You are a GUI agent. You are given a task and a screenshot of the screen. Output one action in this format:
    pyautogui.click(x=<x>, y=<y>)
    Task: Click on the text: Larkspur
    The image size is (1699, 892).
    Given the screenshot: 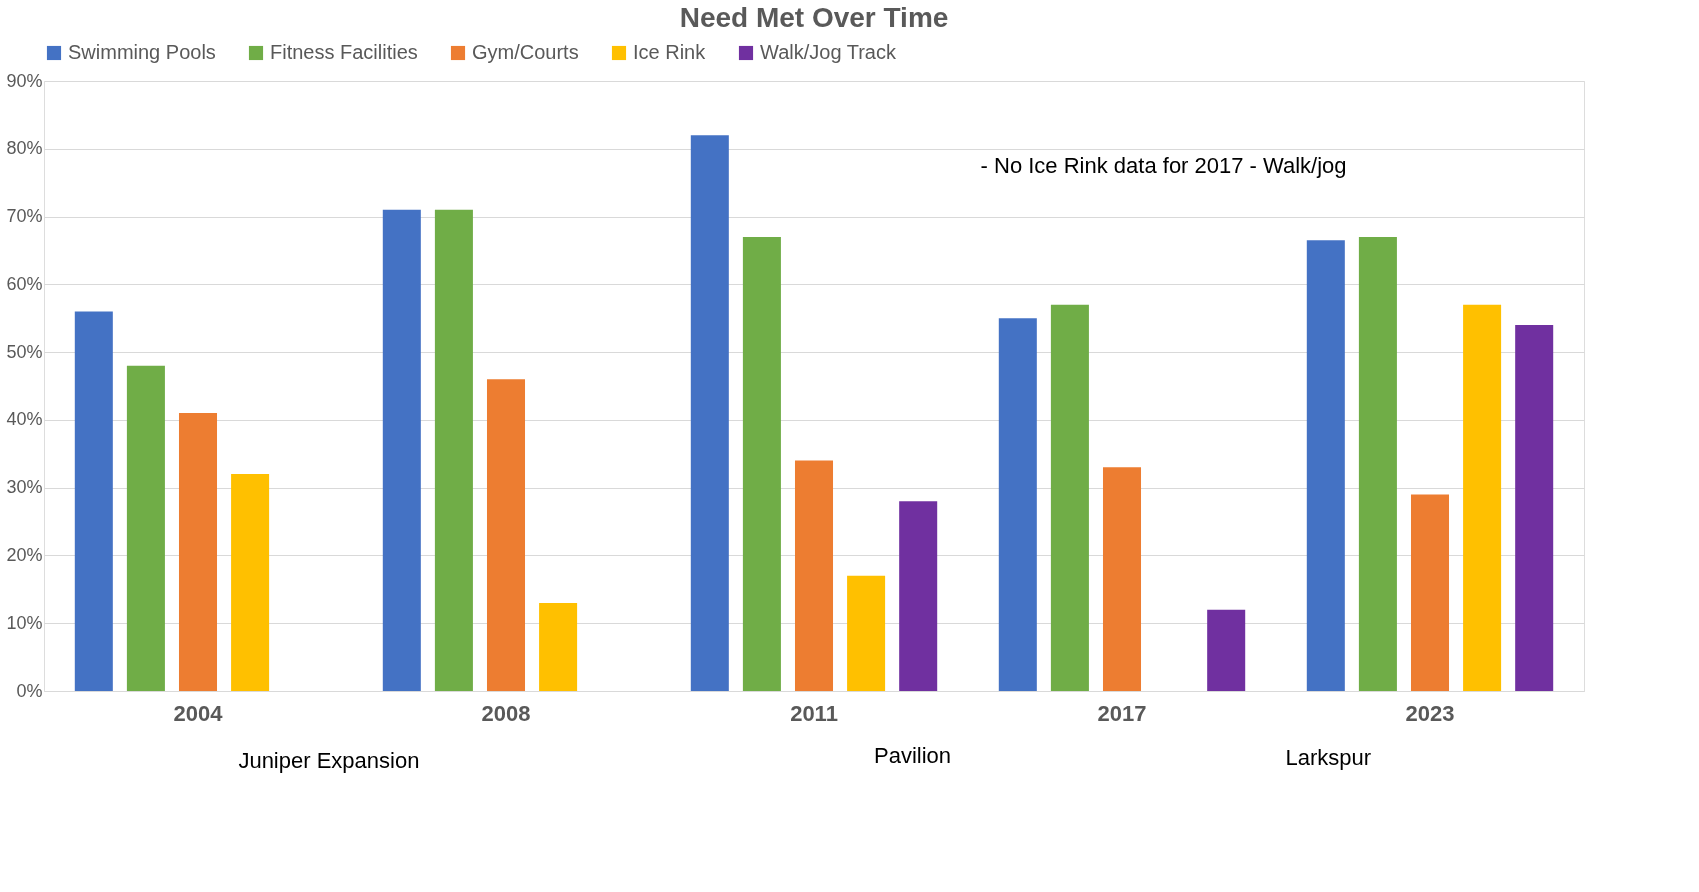 What is the action you would take?
    pyautogui.click(x=1328, y=757)
    